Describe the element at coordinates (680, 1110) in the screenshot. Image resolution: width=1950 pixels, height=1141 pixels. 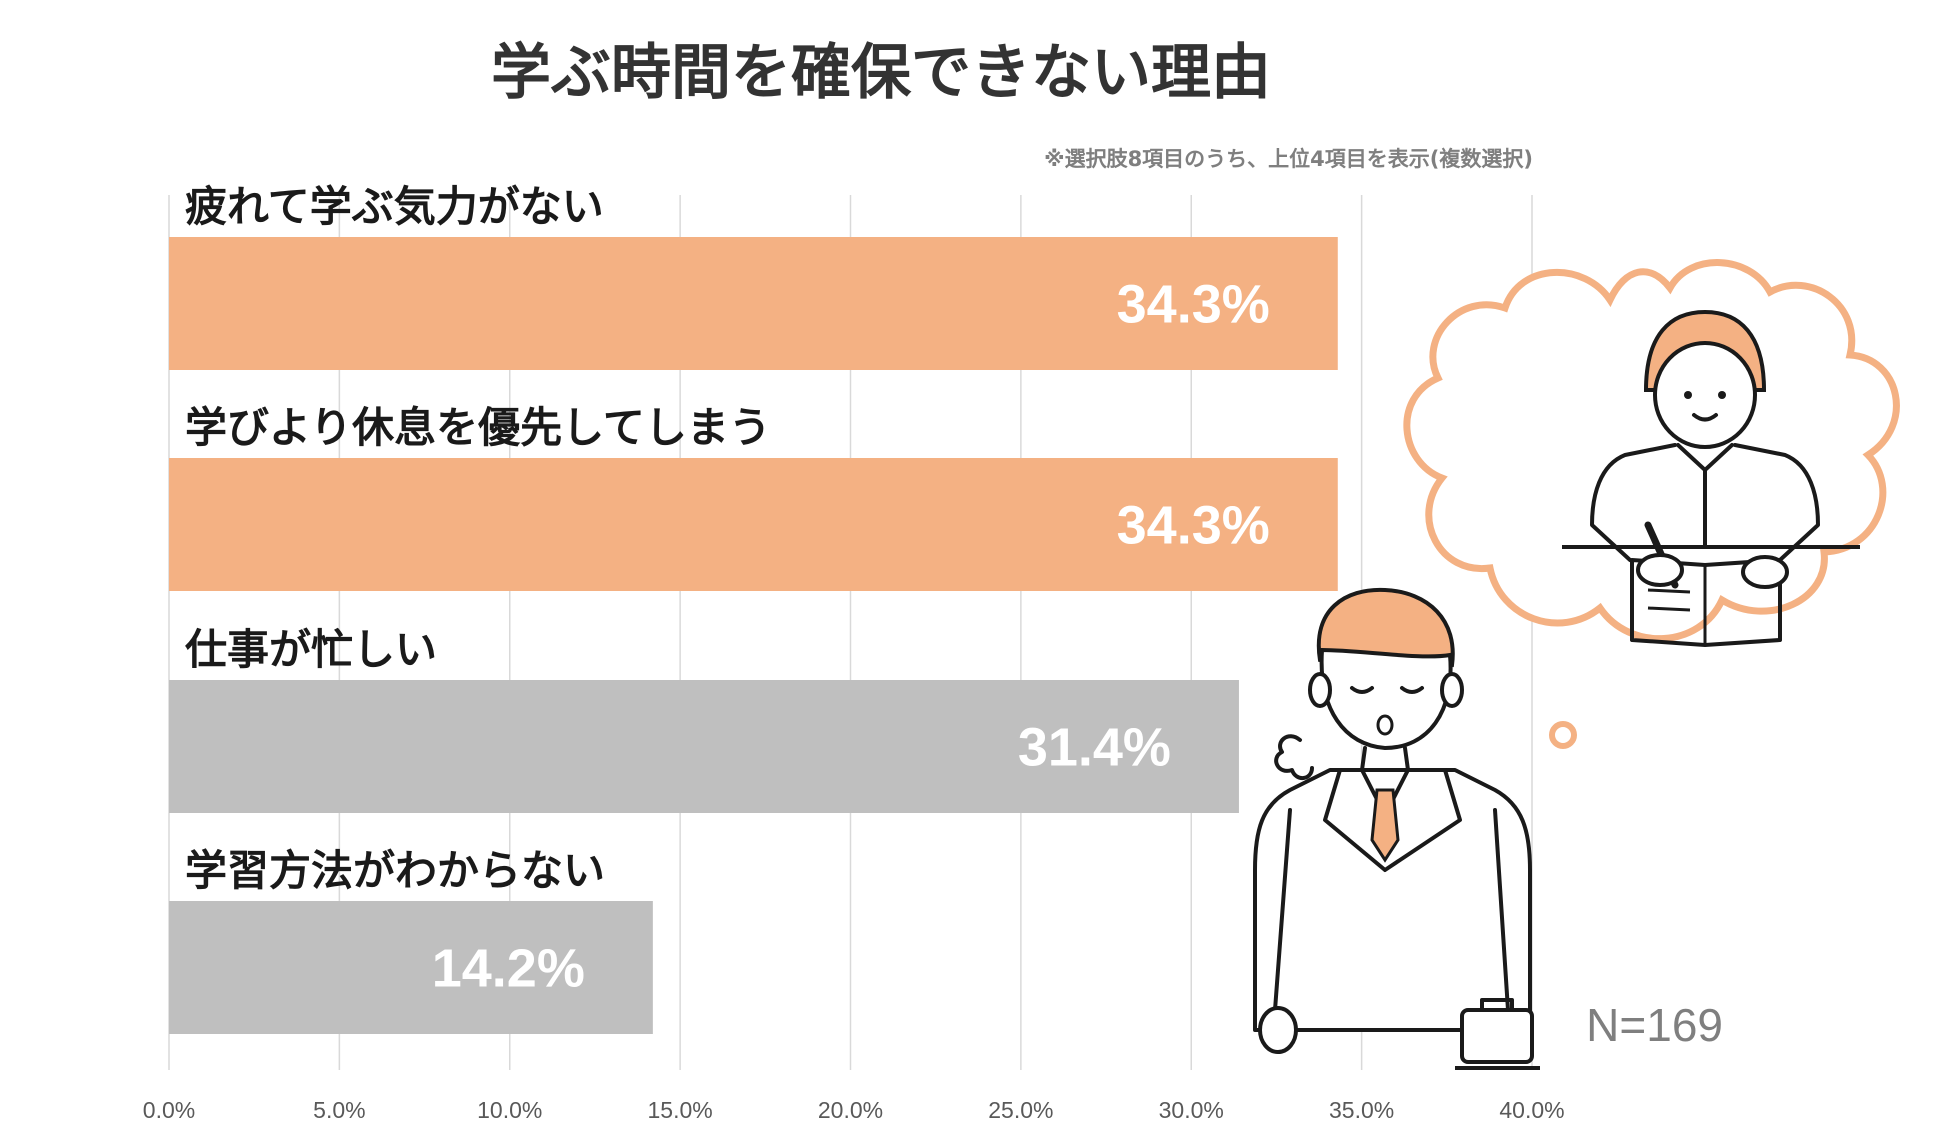
I see `x-tick-label: 15.0%` at that location.